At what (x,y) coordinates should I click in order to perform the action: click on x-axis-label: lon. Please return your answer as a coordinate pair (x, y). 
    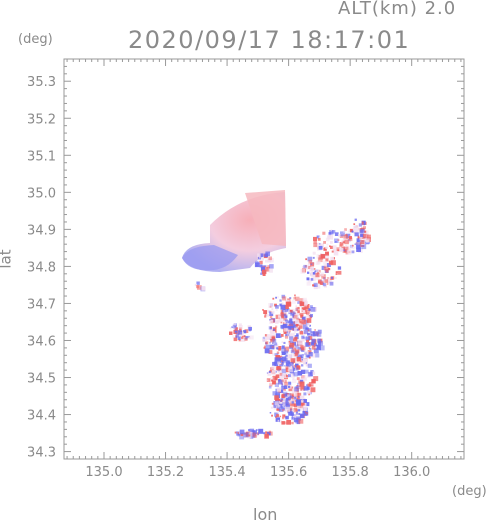
    Looking at the image, I should click on (265, 514).